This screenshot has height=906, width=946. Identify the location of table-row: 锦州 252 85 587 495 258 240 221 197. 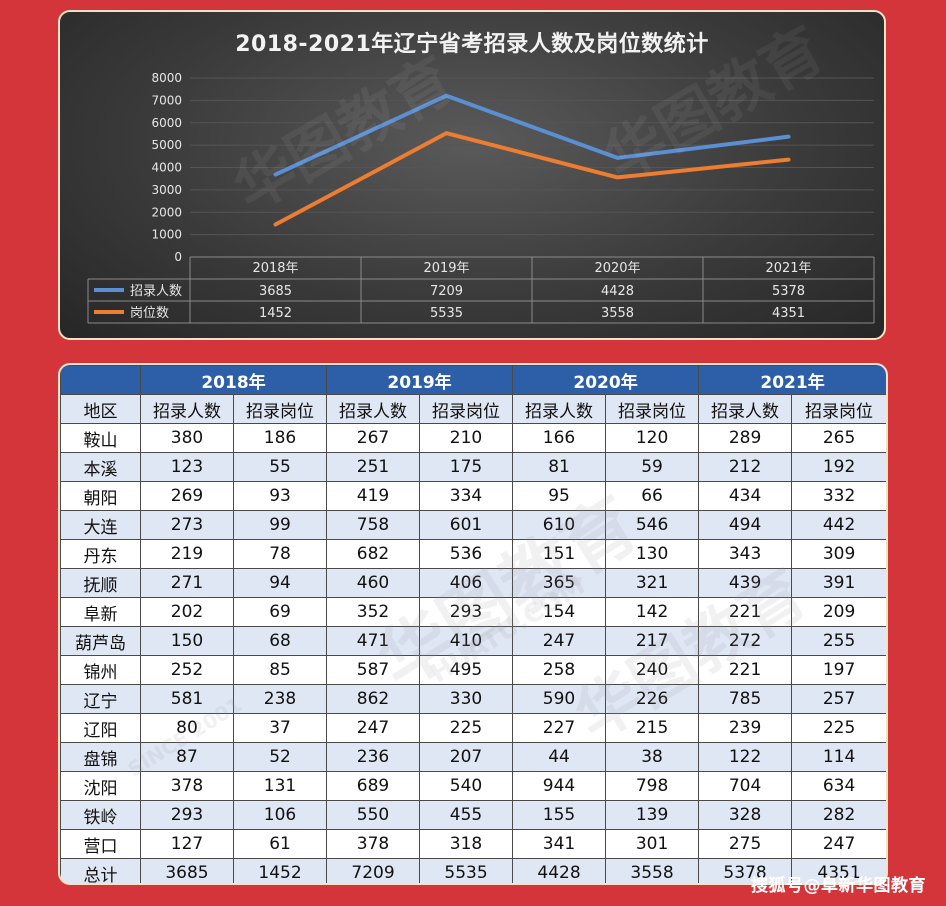
(473, 670).